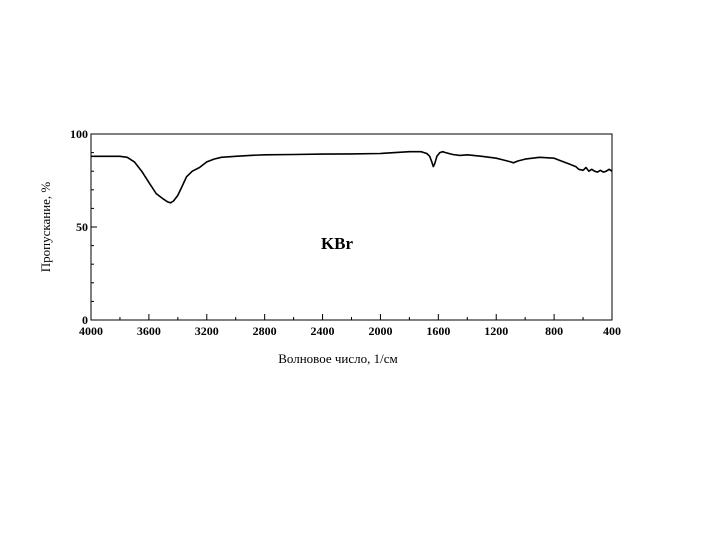  I want to click on x-tick-label: 3600, so click(149, 331).